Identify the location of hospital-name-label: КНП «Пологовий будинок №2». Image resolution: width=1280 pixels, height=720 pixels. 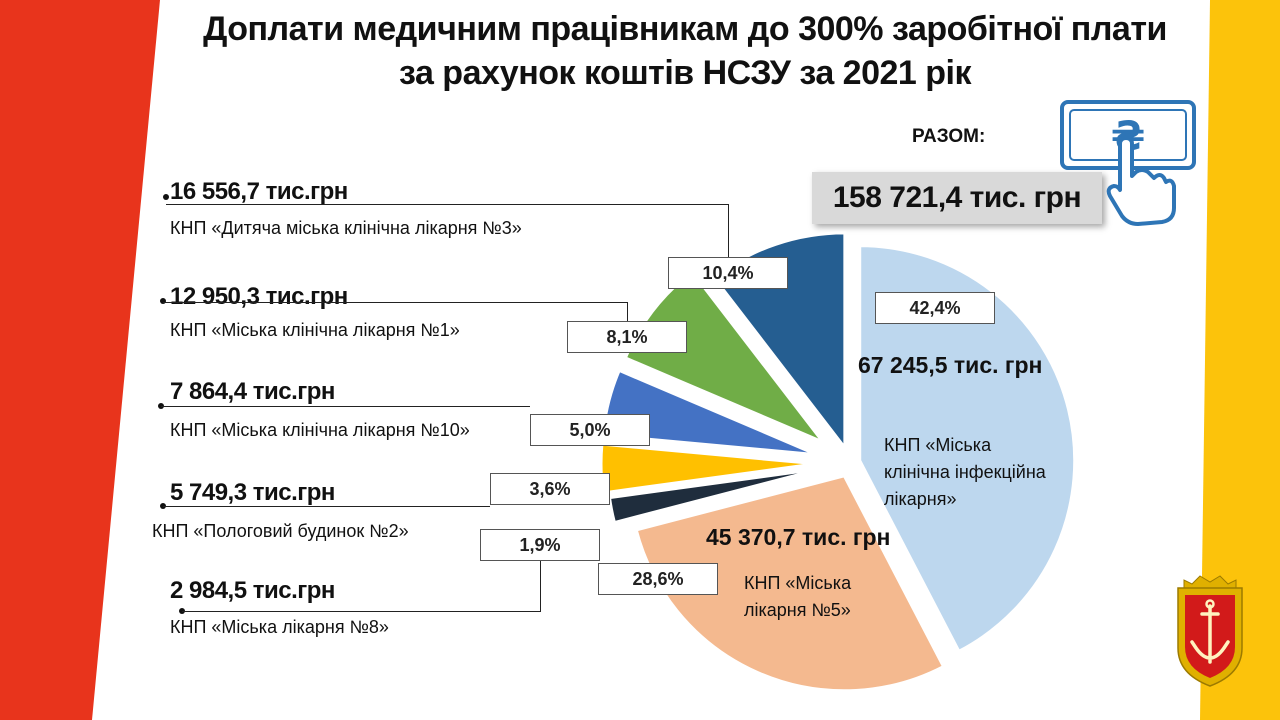
(280, 531).